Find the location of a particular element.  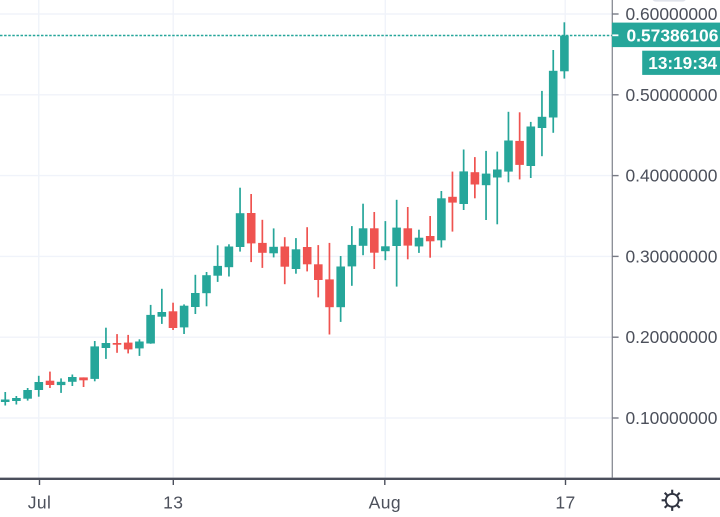

svg-text: 0.10000000 is located at coordinates (672, 418).